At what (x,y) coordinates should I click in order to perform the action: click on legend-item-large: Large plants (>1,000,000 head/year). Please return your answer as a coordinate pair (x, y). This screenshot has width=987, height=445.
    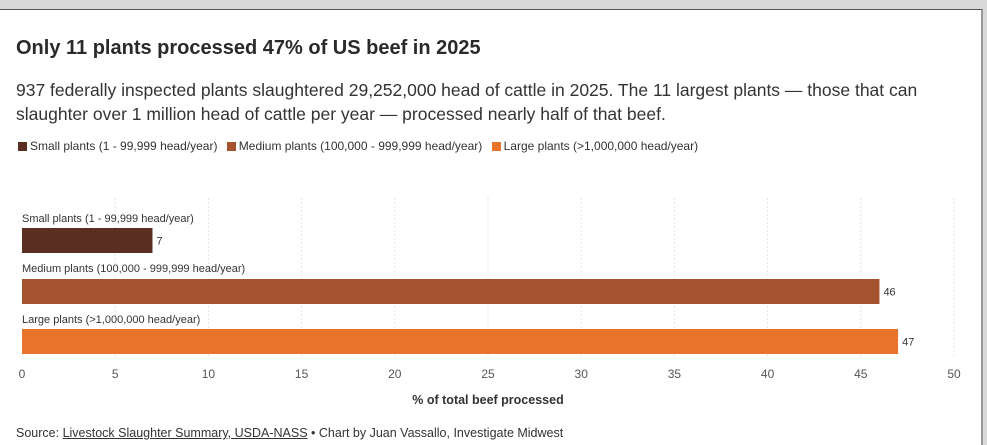
    Looking at the image, I should click on (595, 146).